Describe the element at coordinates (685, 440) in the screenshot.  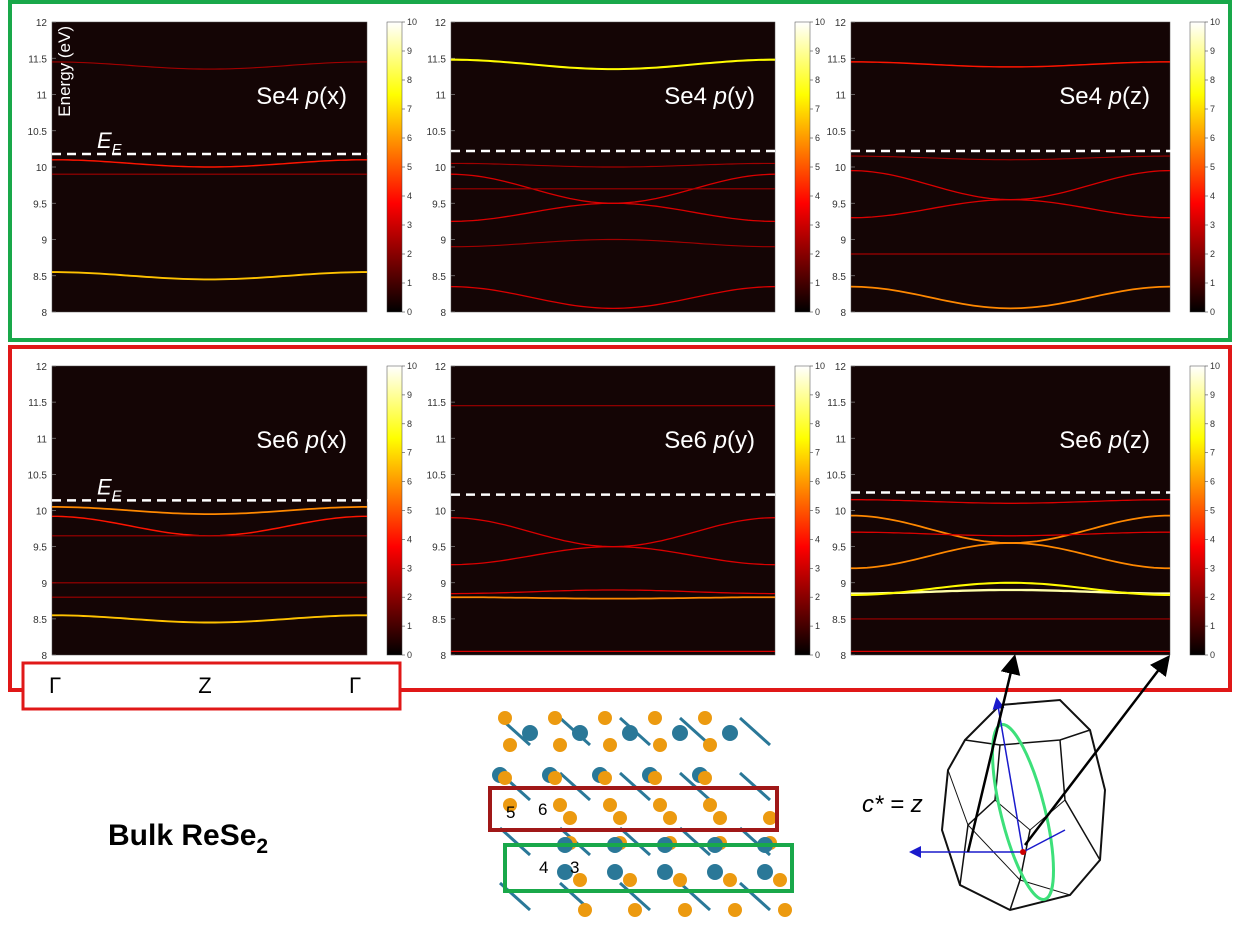
I see `atom: Se6` at that location.